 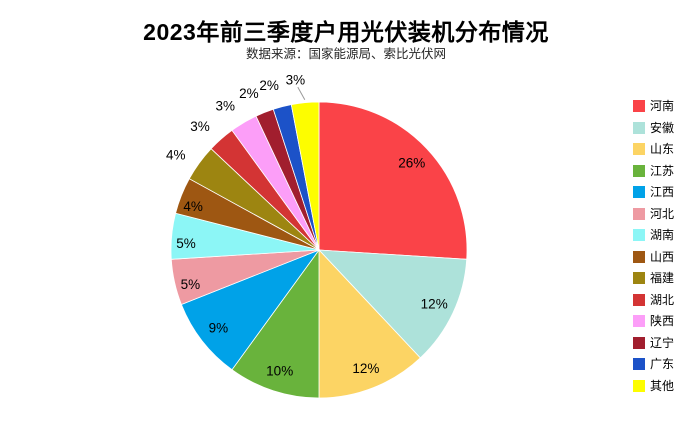 I want to click on slice-label-福建: 4%, so click(x=176, y=155).